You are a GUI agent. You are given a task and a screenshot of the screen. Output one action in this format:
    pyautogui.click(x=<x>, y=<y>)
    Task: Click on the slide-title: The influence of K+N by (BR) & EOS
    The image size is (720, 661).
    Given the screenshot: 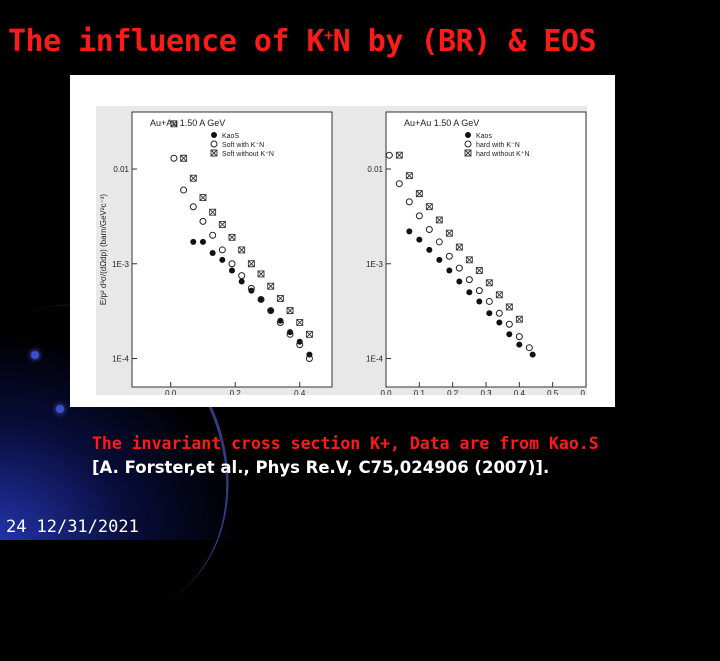 What is the action you would take?
    pyautogui.click(x=302, y=41)
    